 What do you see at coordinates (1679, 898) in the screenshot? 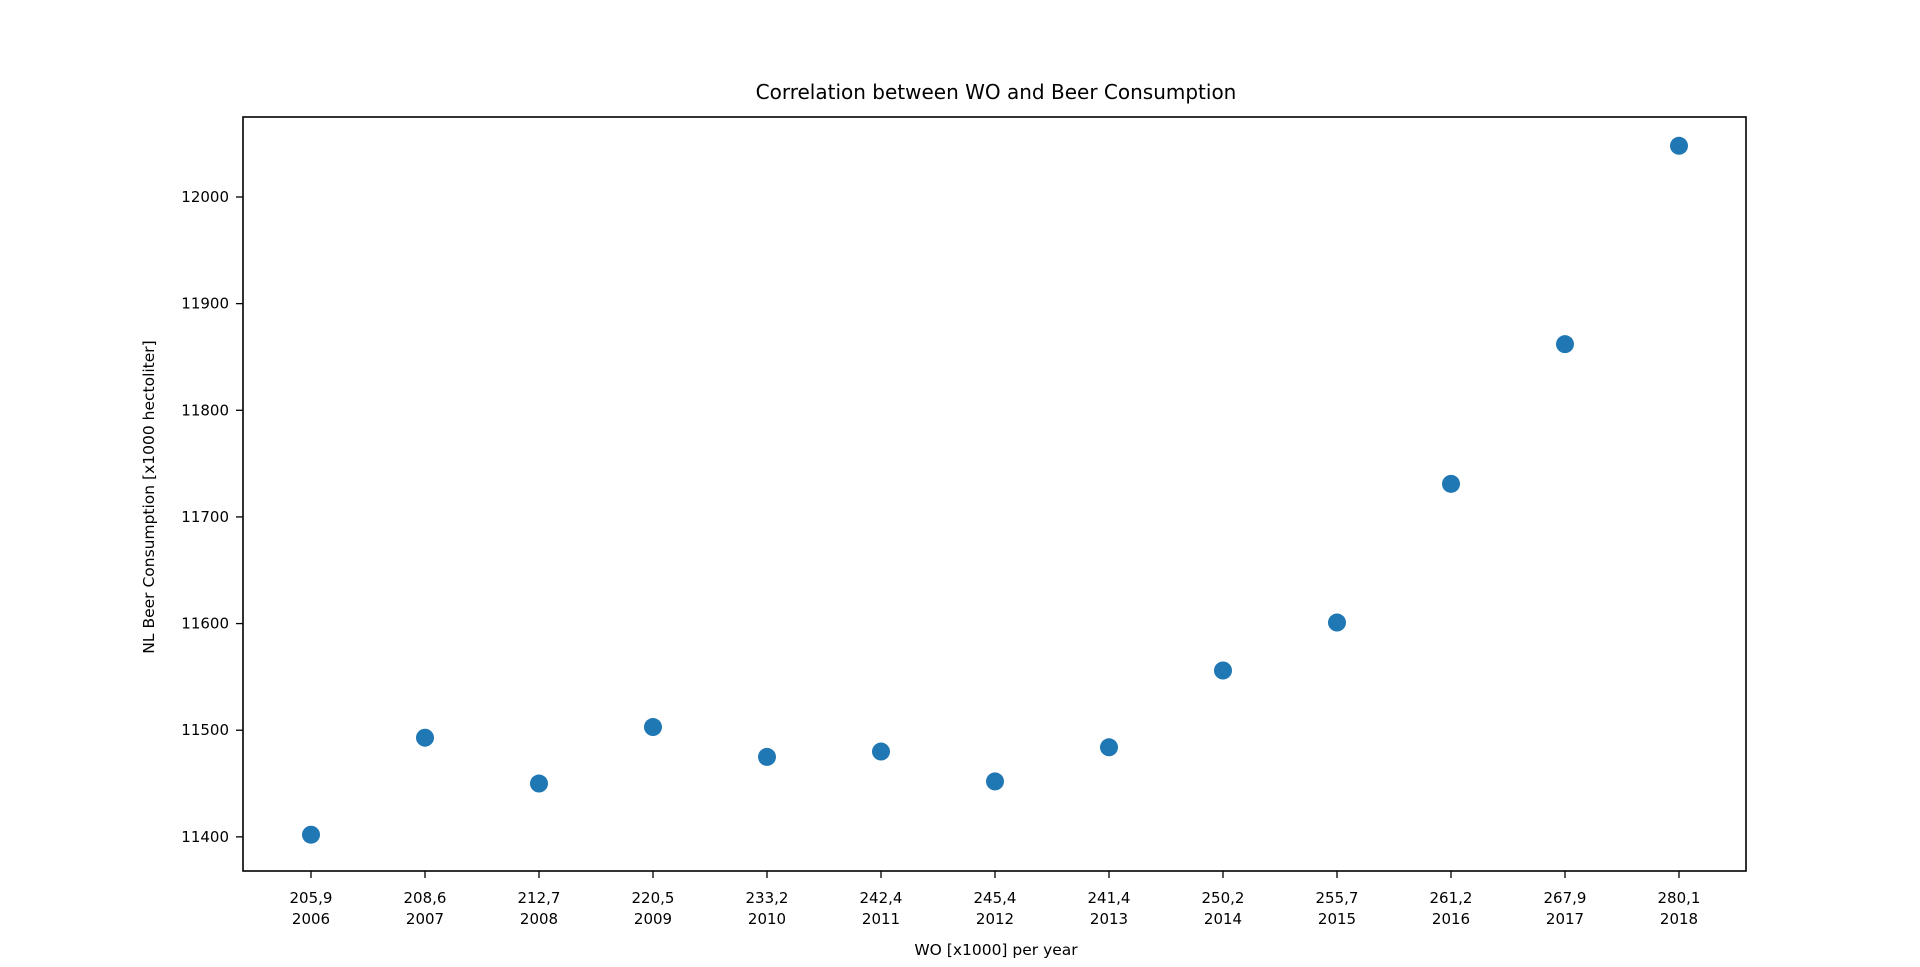
I see `x-tick-label-wo: 280,1` at bounding box center [1679, 898].